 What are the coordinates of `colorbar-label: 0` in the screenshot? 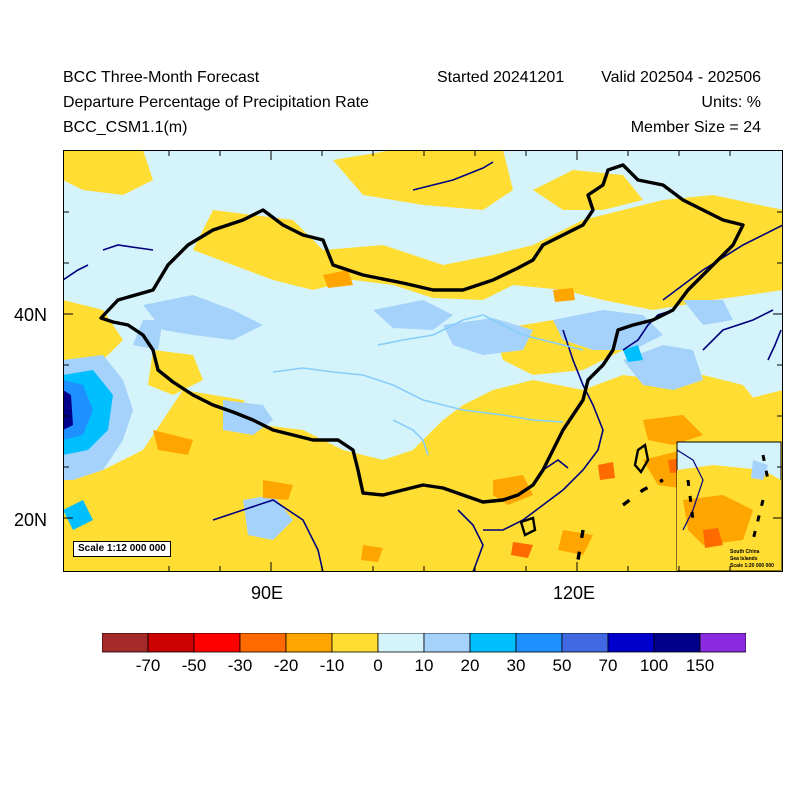 It's located at (378, 665).